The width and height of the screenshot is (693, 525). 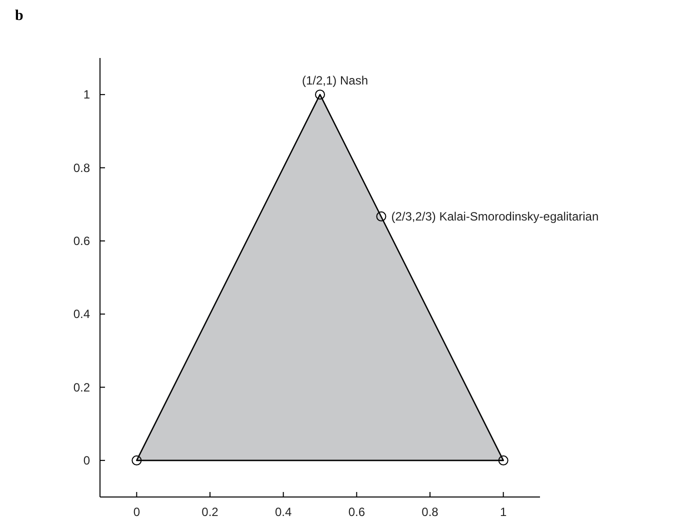 I want to click on x-tick-label: 0.4, so click(x=283, y=512).